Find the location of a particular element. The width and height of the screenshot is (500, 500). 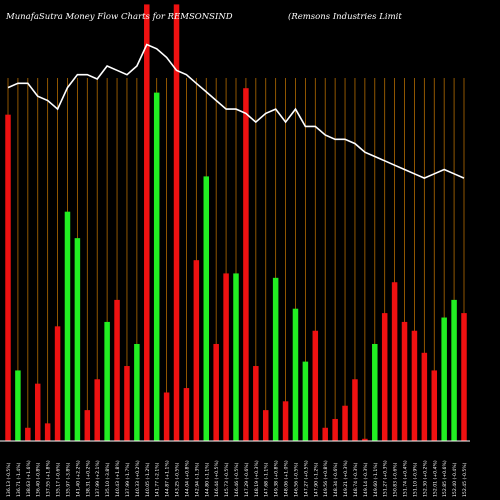

x-tick-label: 135.17 (-0.6%) is located at coordinates (59, 479).